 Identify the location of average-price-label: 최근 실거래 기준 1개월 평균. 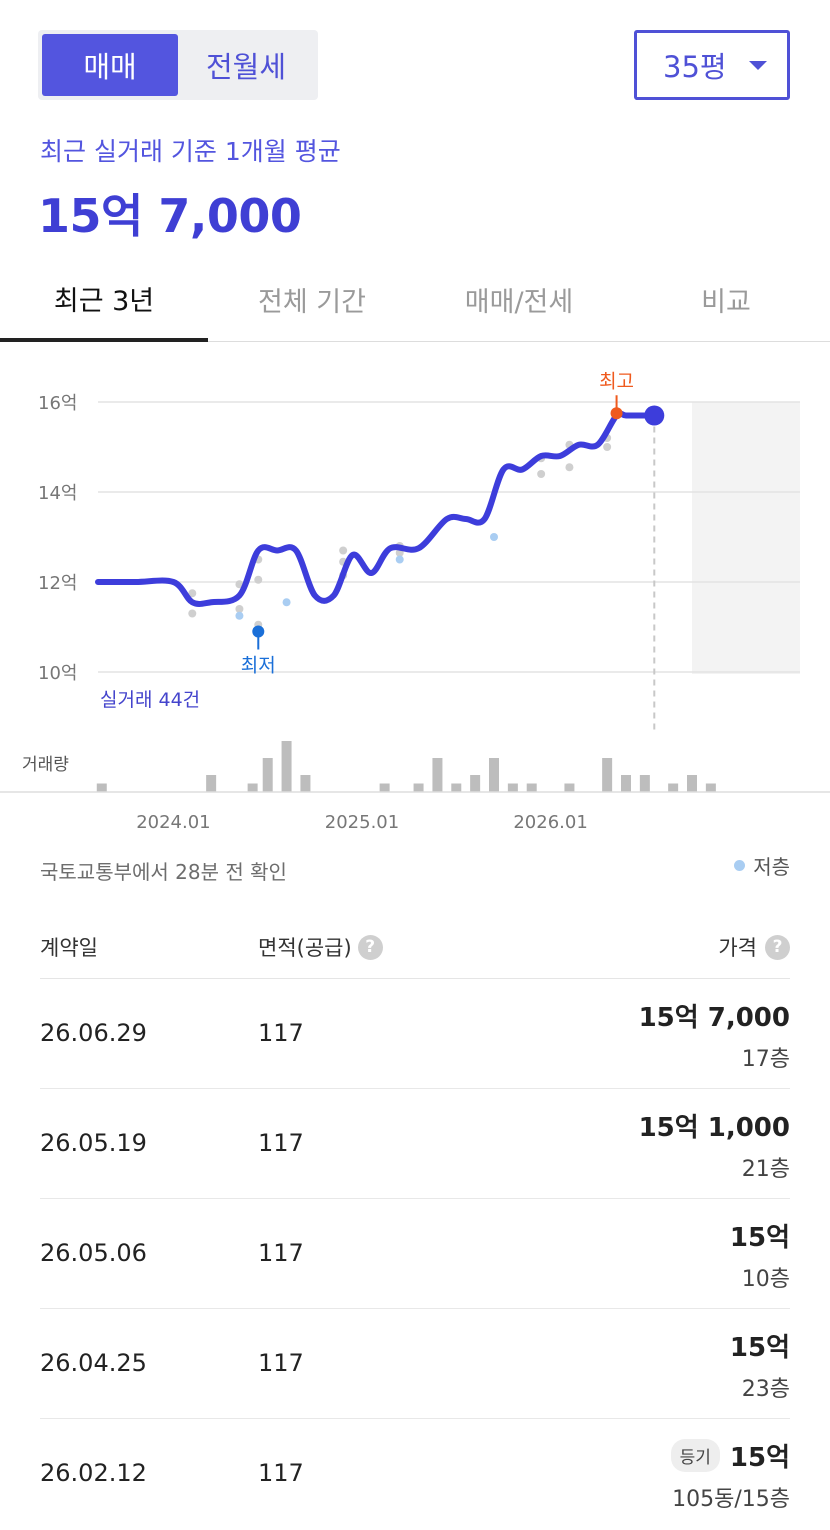
(190, 151).